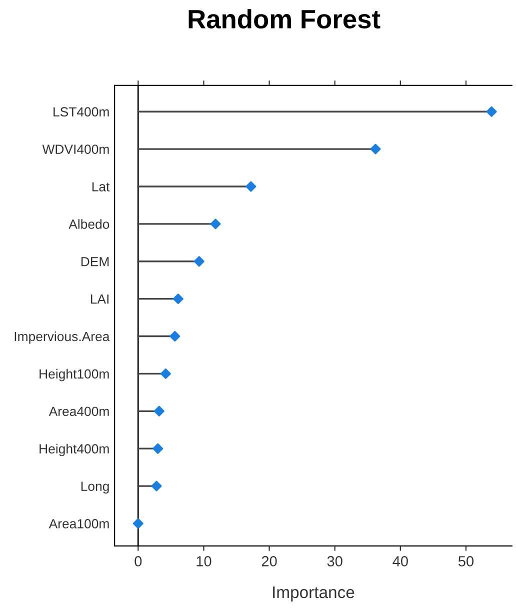 The height and width of the screenshot is (610, 516). Describe the element at coordinates (204, 561) in the screenshot. I see `x-tick-label: 10` at that location.